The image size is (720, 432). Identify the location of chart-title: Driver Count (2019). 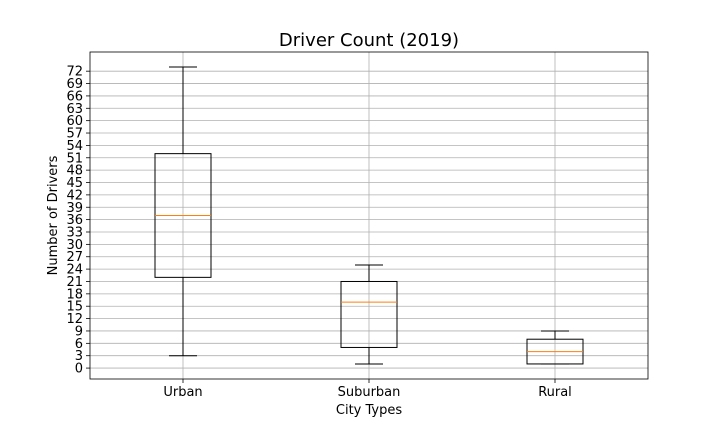
(369, 40).